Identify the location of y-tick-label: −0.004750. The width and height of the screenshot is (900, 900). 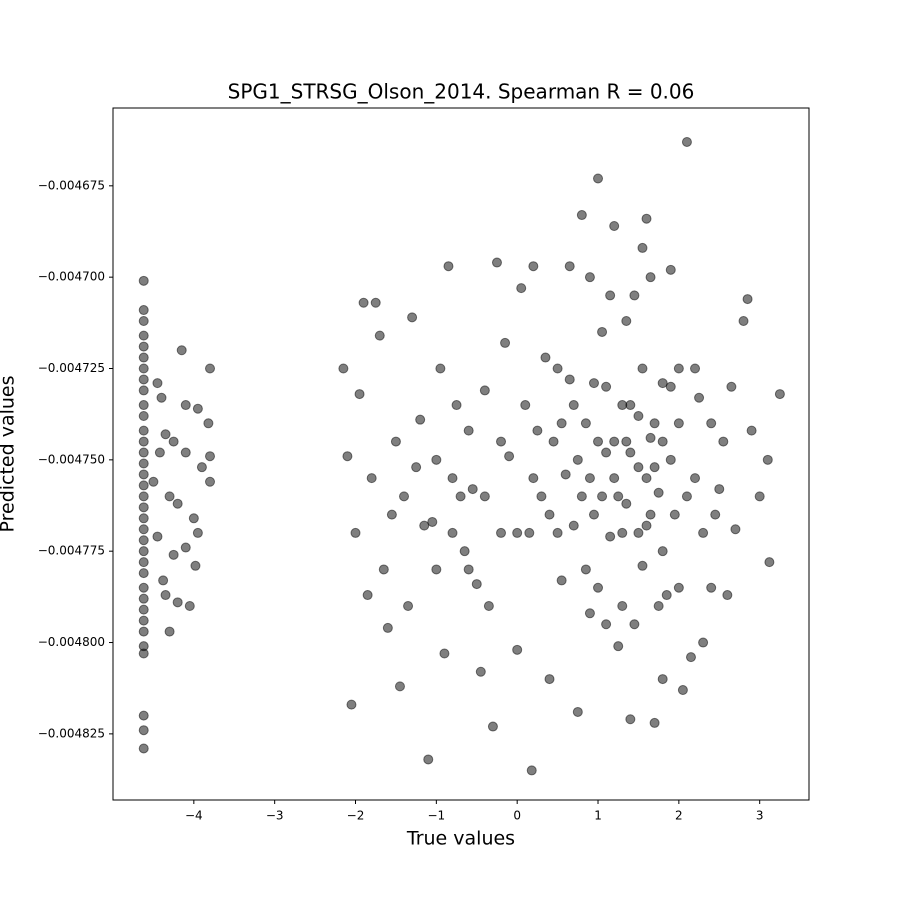
(71, 459).